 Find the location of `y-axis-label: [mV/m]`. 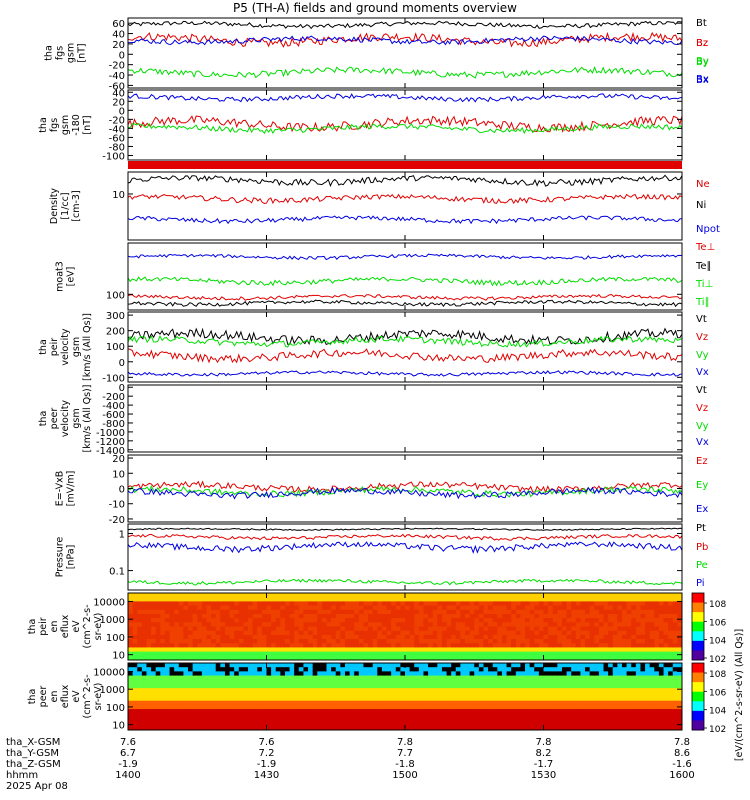

y-axis-label: [mV/m] is located at coordinates (71, 489).